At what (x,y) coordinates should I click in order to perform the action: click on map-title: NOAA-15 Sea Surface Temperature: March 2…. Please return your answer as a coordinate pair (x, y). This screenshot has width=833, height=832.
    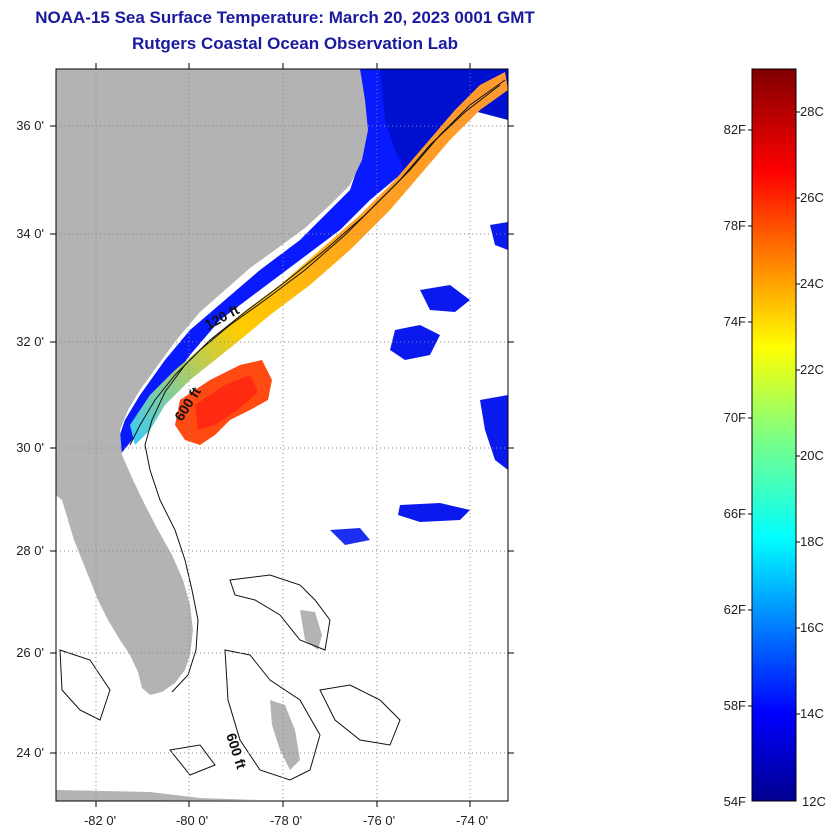
    Looking at the image, I should click on (285, 17).